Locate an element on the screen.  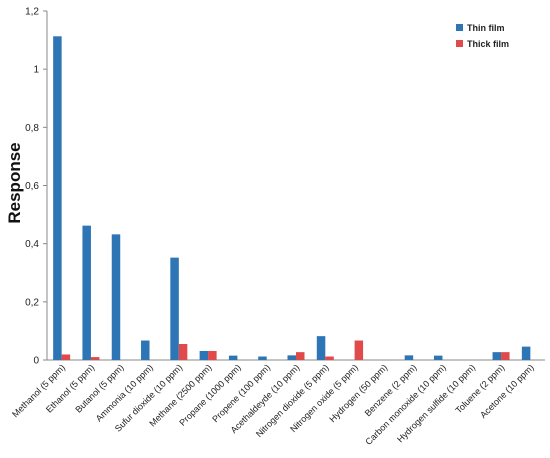
y-tick-label: 0,6 is located at coordinates (32, 186).